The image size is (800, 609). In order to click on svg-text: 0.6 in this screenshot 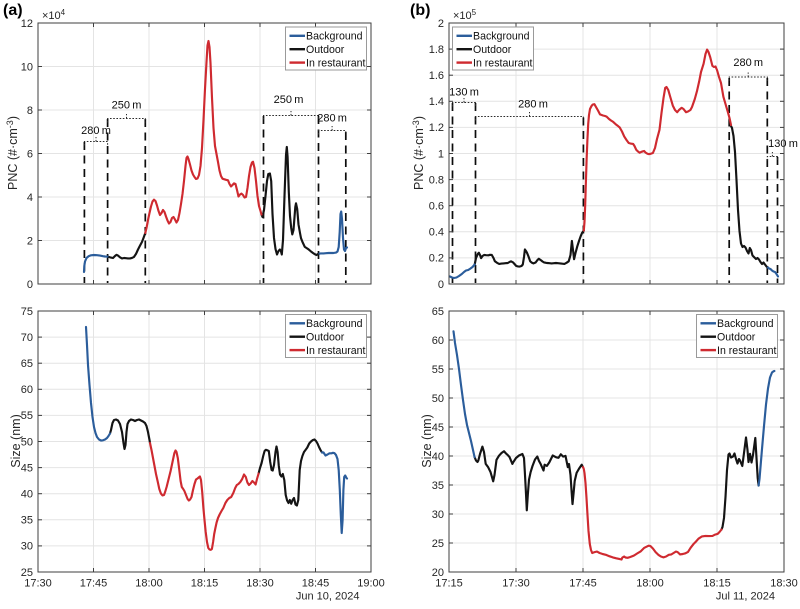, I will do `click(436, 207)`.